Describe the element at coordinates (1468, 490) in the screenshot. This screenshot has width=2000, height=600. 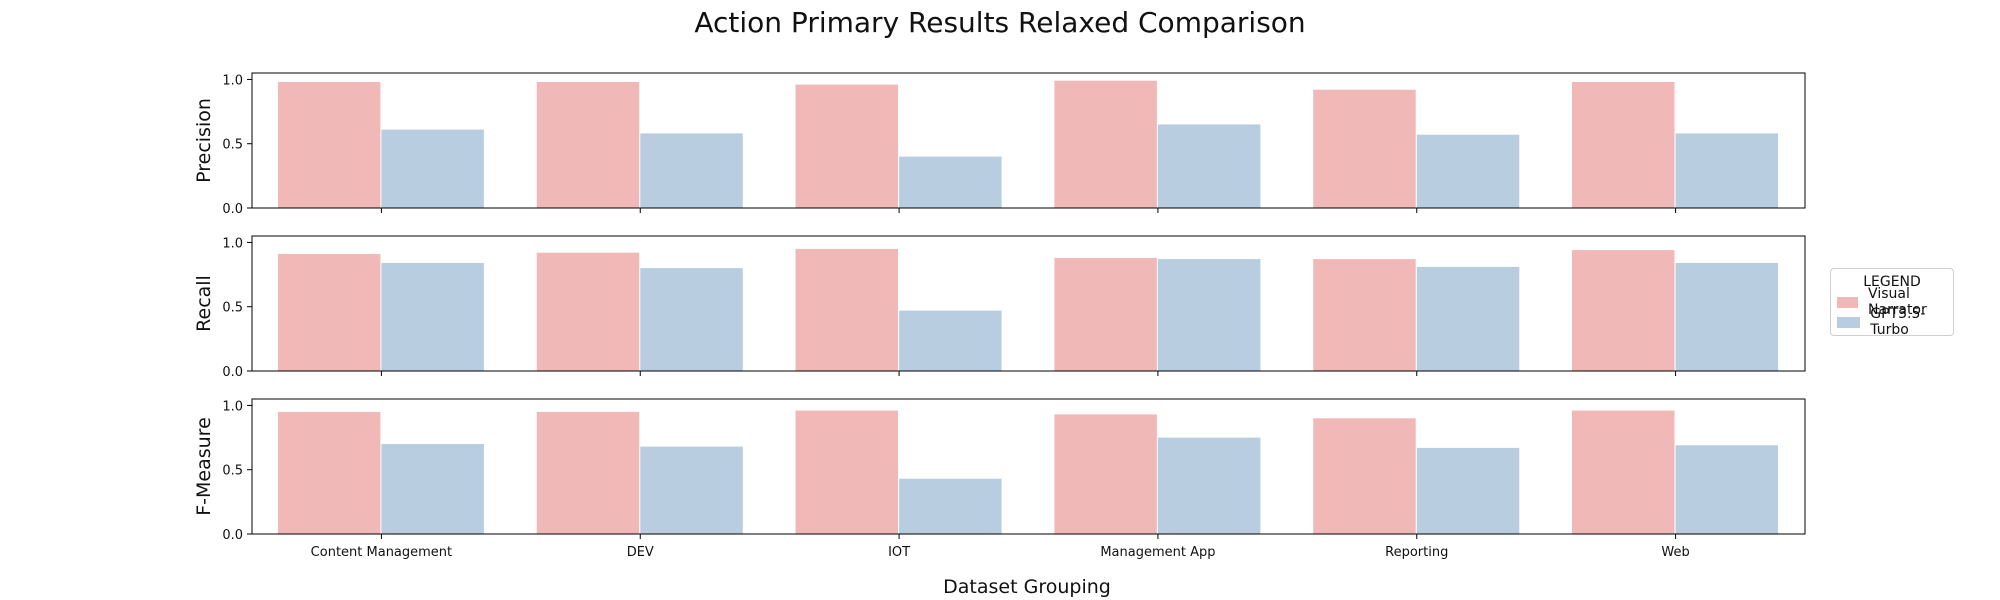
I see `bar-f-measure-gpt3-5-turbo-reporting` at that location.